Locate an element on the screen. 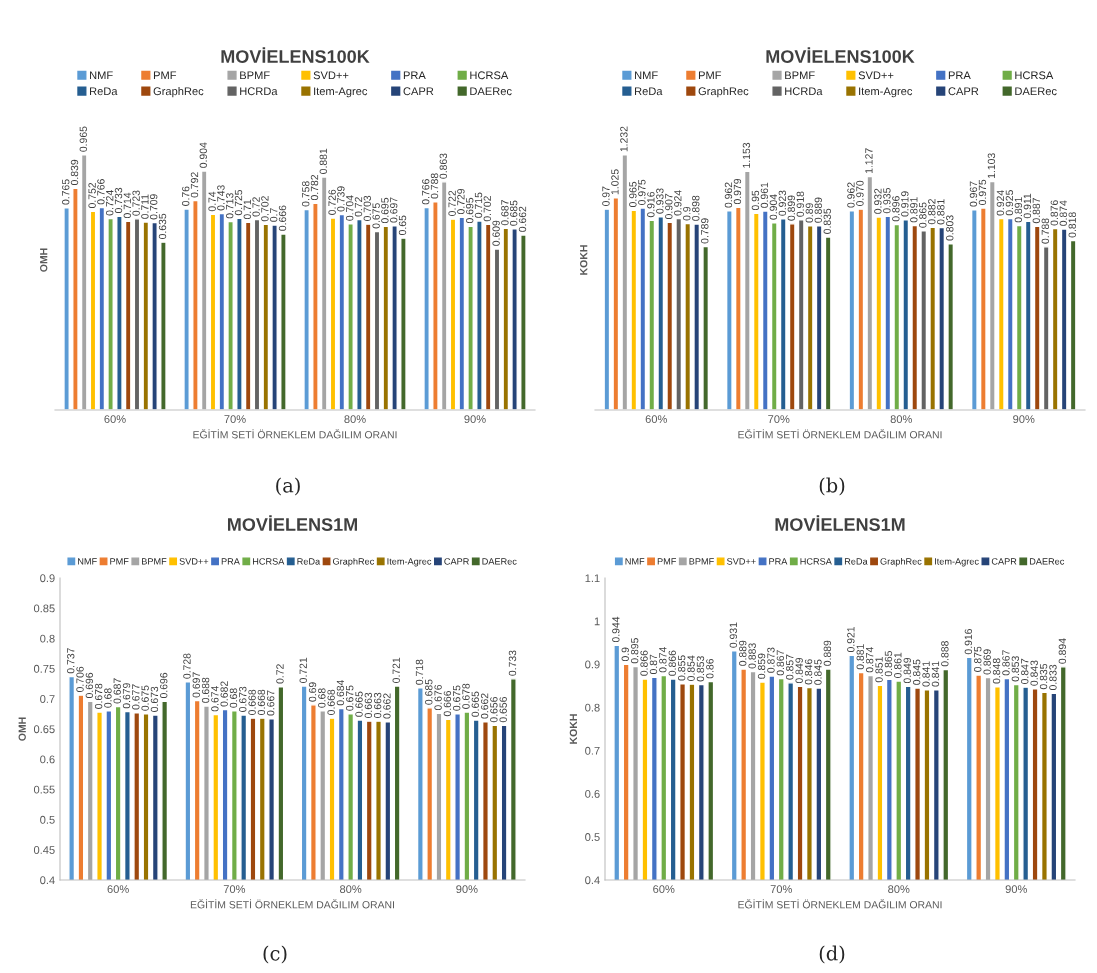 The width and height of the screenshot is (1097, 973). legend-label: ReDa is located at coordinates (856, 561).